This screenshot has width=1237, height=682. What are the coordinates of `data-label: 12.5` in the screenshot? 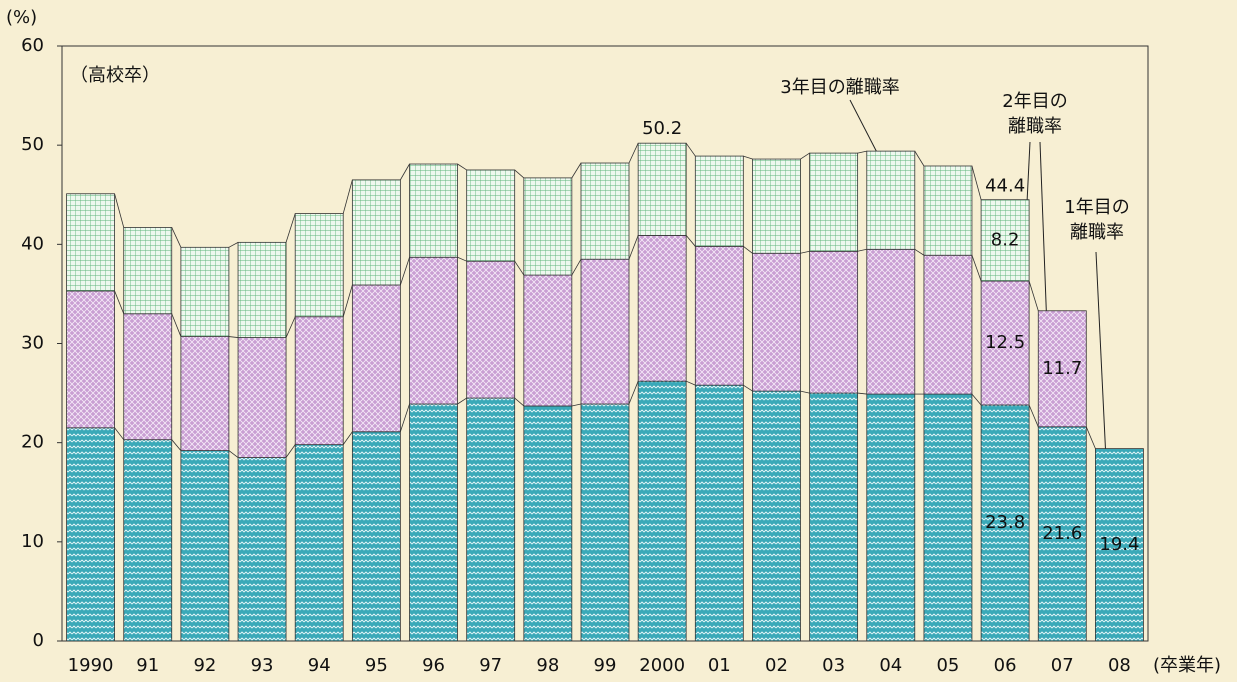 It's located at (1005, 342).